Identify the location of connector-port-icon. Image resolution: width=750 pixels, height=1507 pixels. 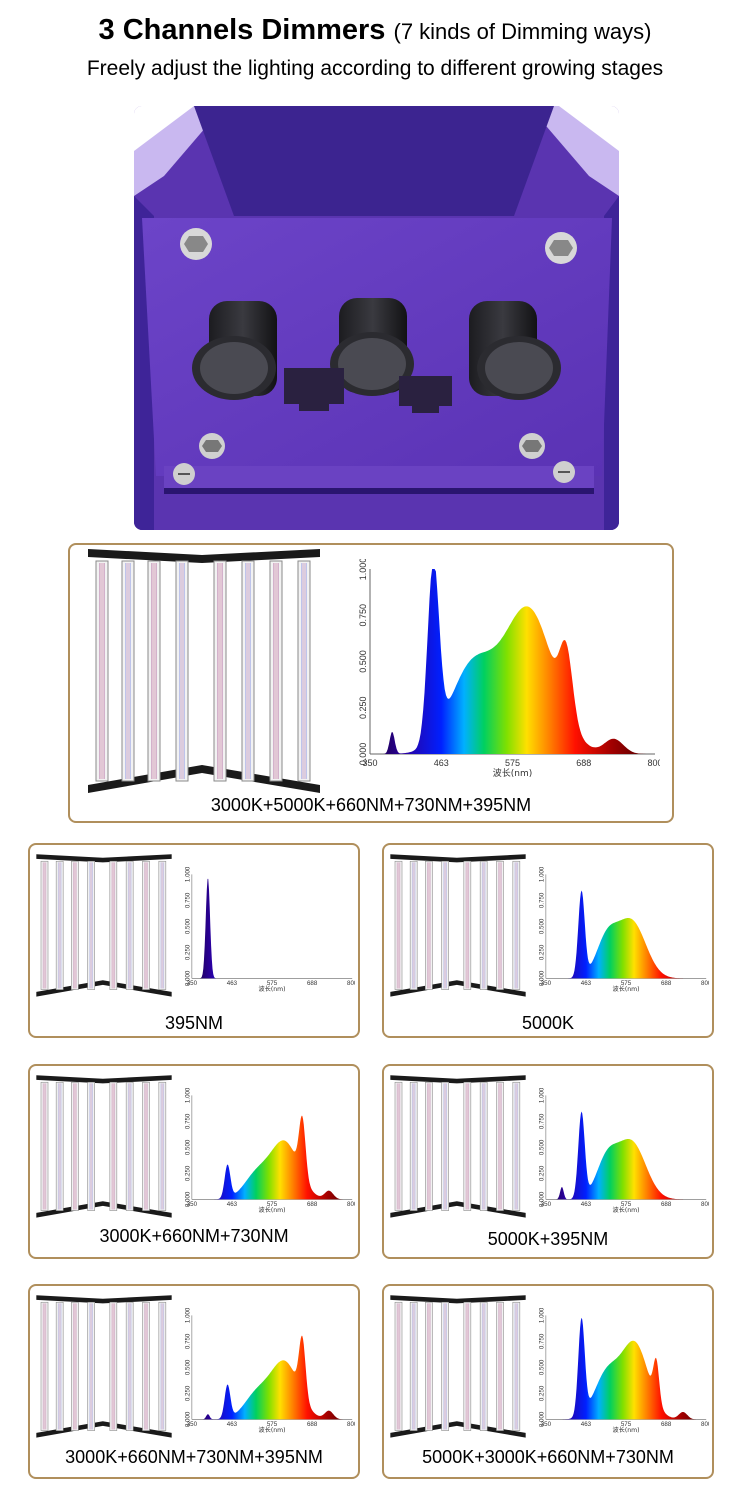
(368, 390).